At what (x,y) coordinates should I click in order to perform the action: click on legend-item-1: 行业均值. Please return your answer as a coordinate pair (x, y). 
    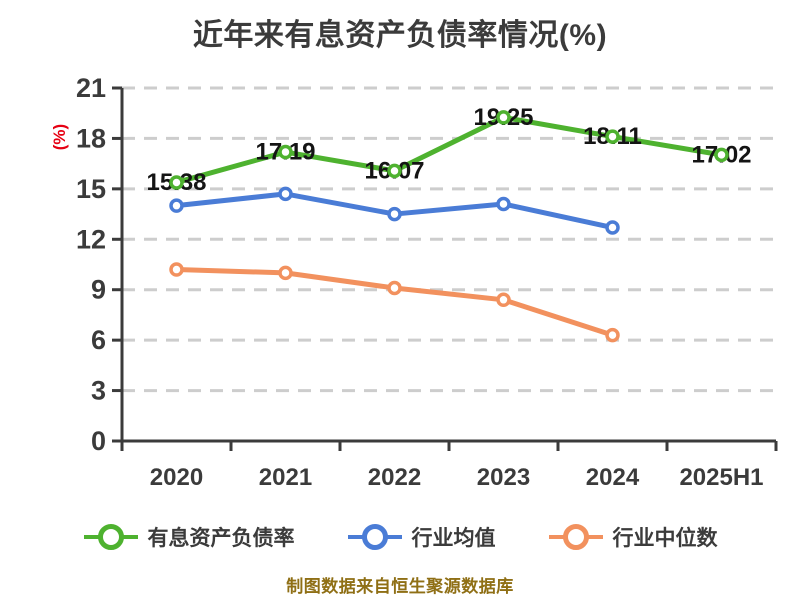
    Looking at the image, I should click on (421, 537).